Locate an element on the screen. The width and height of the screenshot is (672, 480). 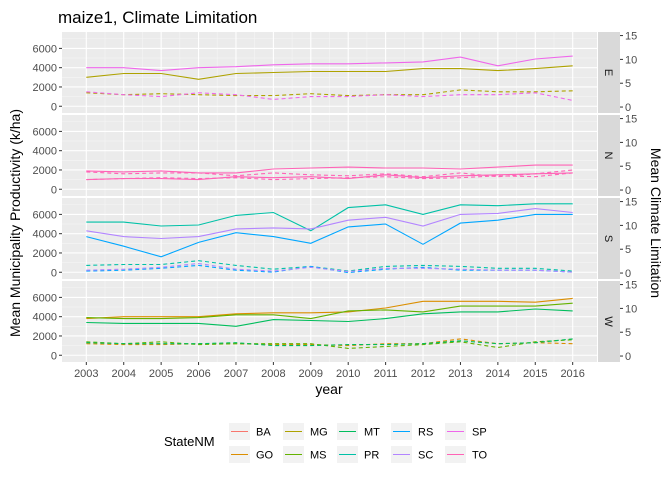
legend-label: TO is located at coordinates (480, 456).